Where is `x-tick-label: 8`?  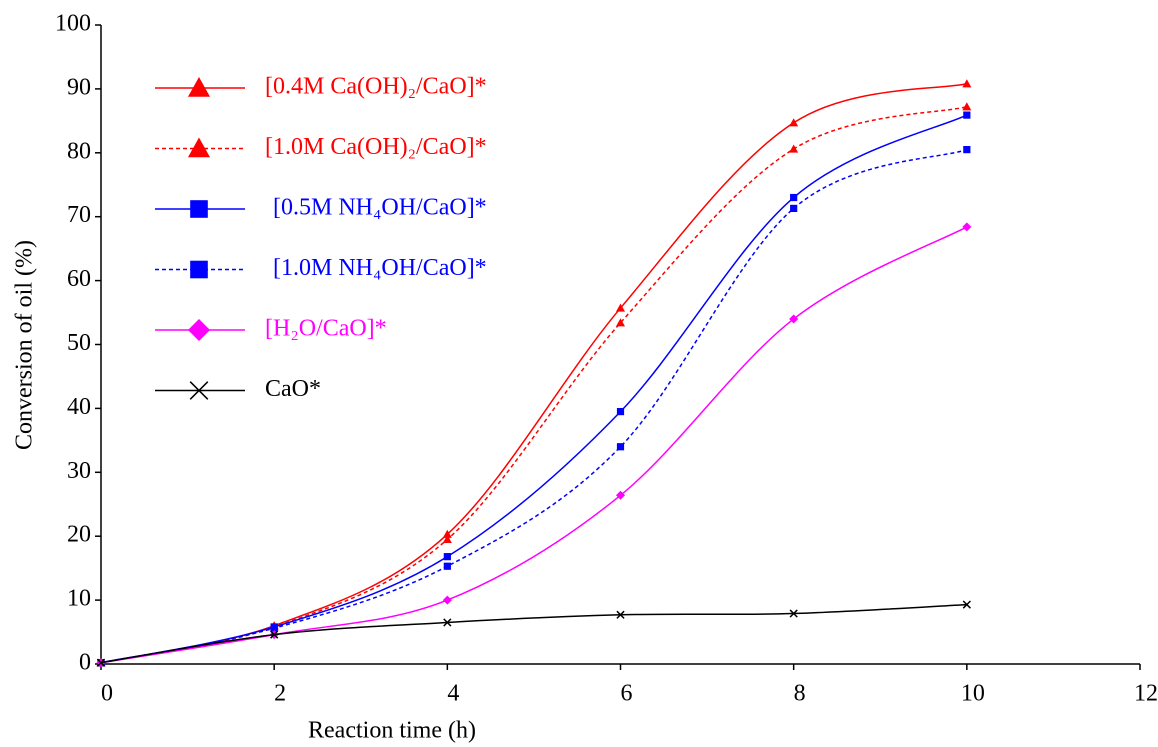 x-tick-label: 8 is located at coordinates (800, 694).